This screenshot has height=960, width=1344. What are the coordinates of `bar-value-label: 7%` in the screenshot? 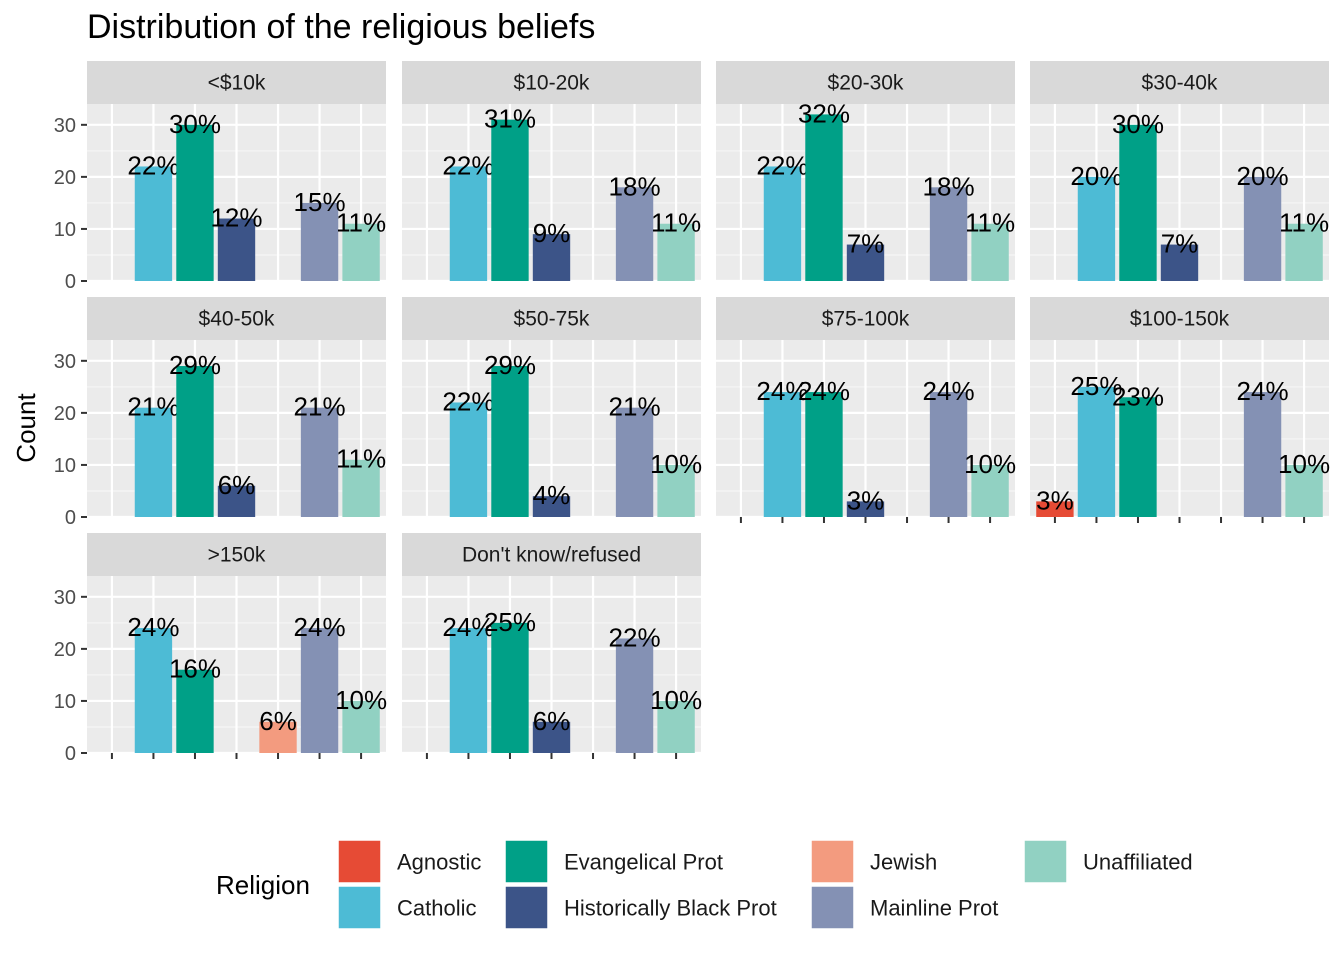 It's located at (1180, 244).